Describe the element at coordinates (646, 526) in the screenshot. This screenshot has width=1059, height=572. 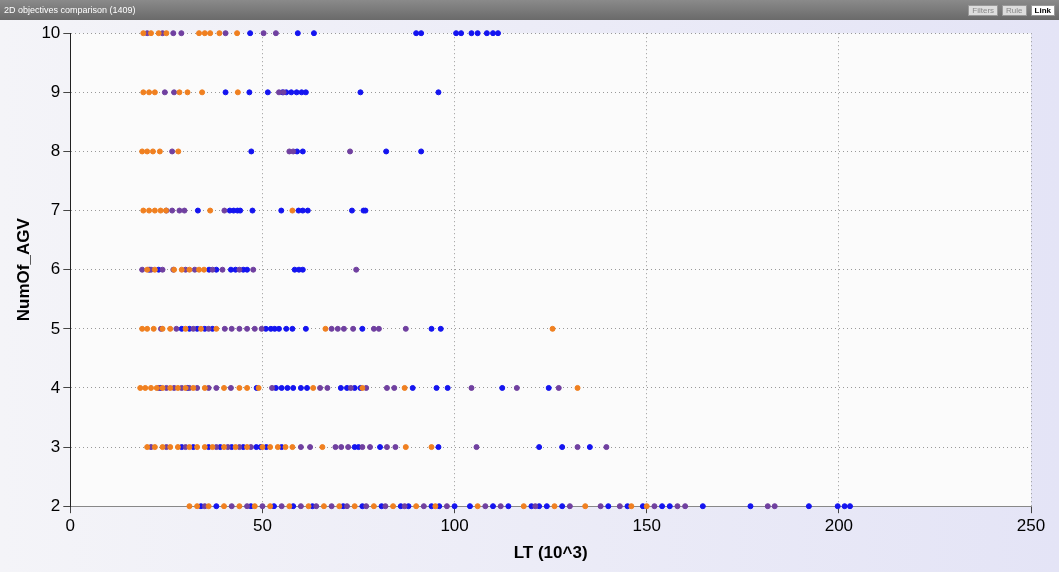
I see `x-tick-label: 150` at that location.